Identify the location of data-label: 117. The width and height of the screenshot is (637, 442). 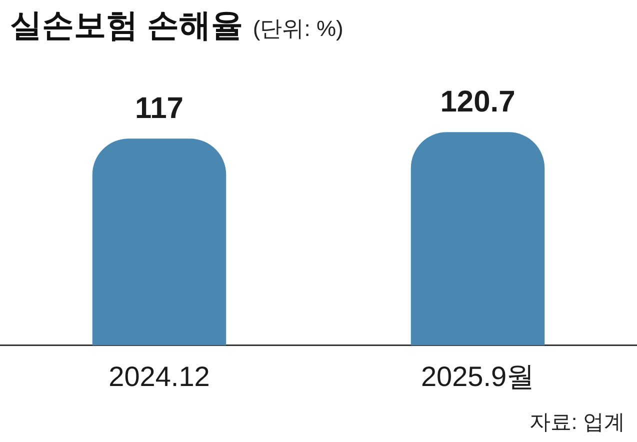
(159, 108).